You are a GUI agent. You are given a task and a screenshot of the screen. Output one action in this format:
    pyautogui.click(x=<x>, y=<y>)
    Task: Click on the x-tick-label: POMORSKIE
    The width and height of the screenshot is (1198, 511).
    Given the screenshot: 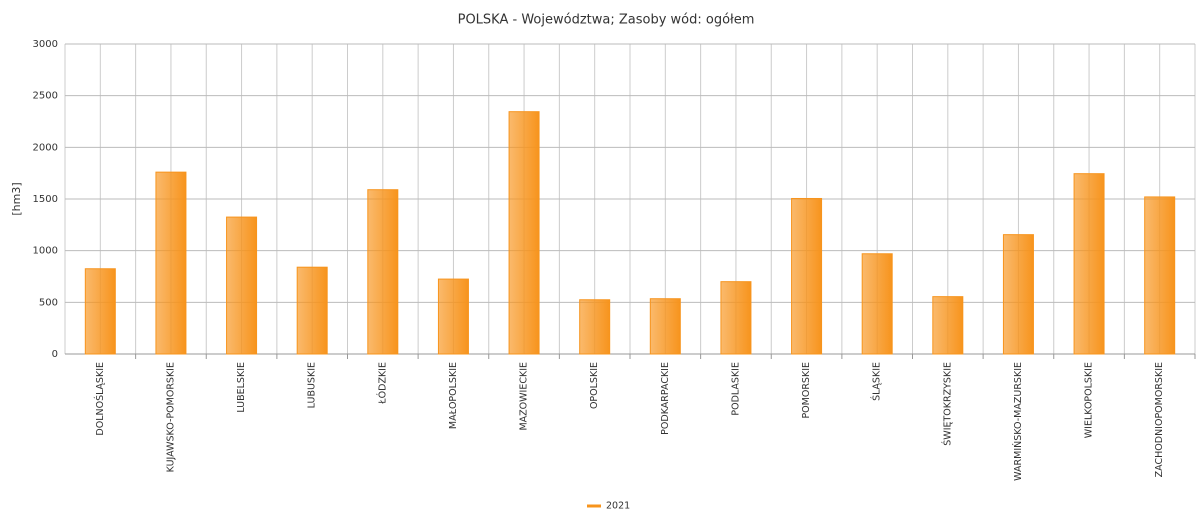 What is the action you would take?
    pyautogui.click(x=806, y=390)
    